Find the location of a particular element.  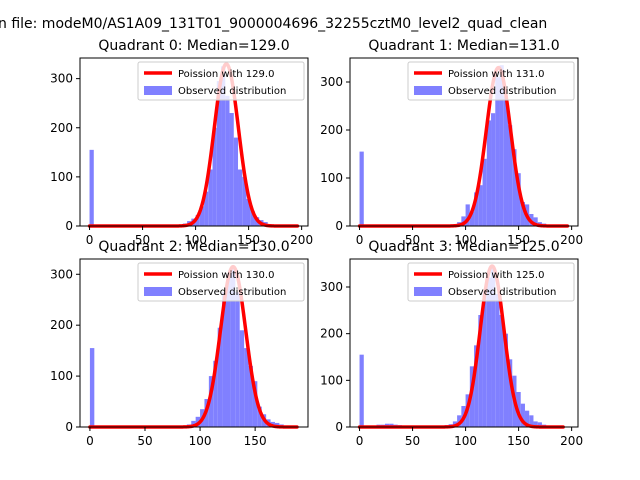

quadrant-1-xtick-label-2: 100 is located at coordinates (465, 240).